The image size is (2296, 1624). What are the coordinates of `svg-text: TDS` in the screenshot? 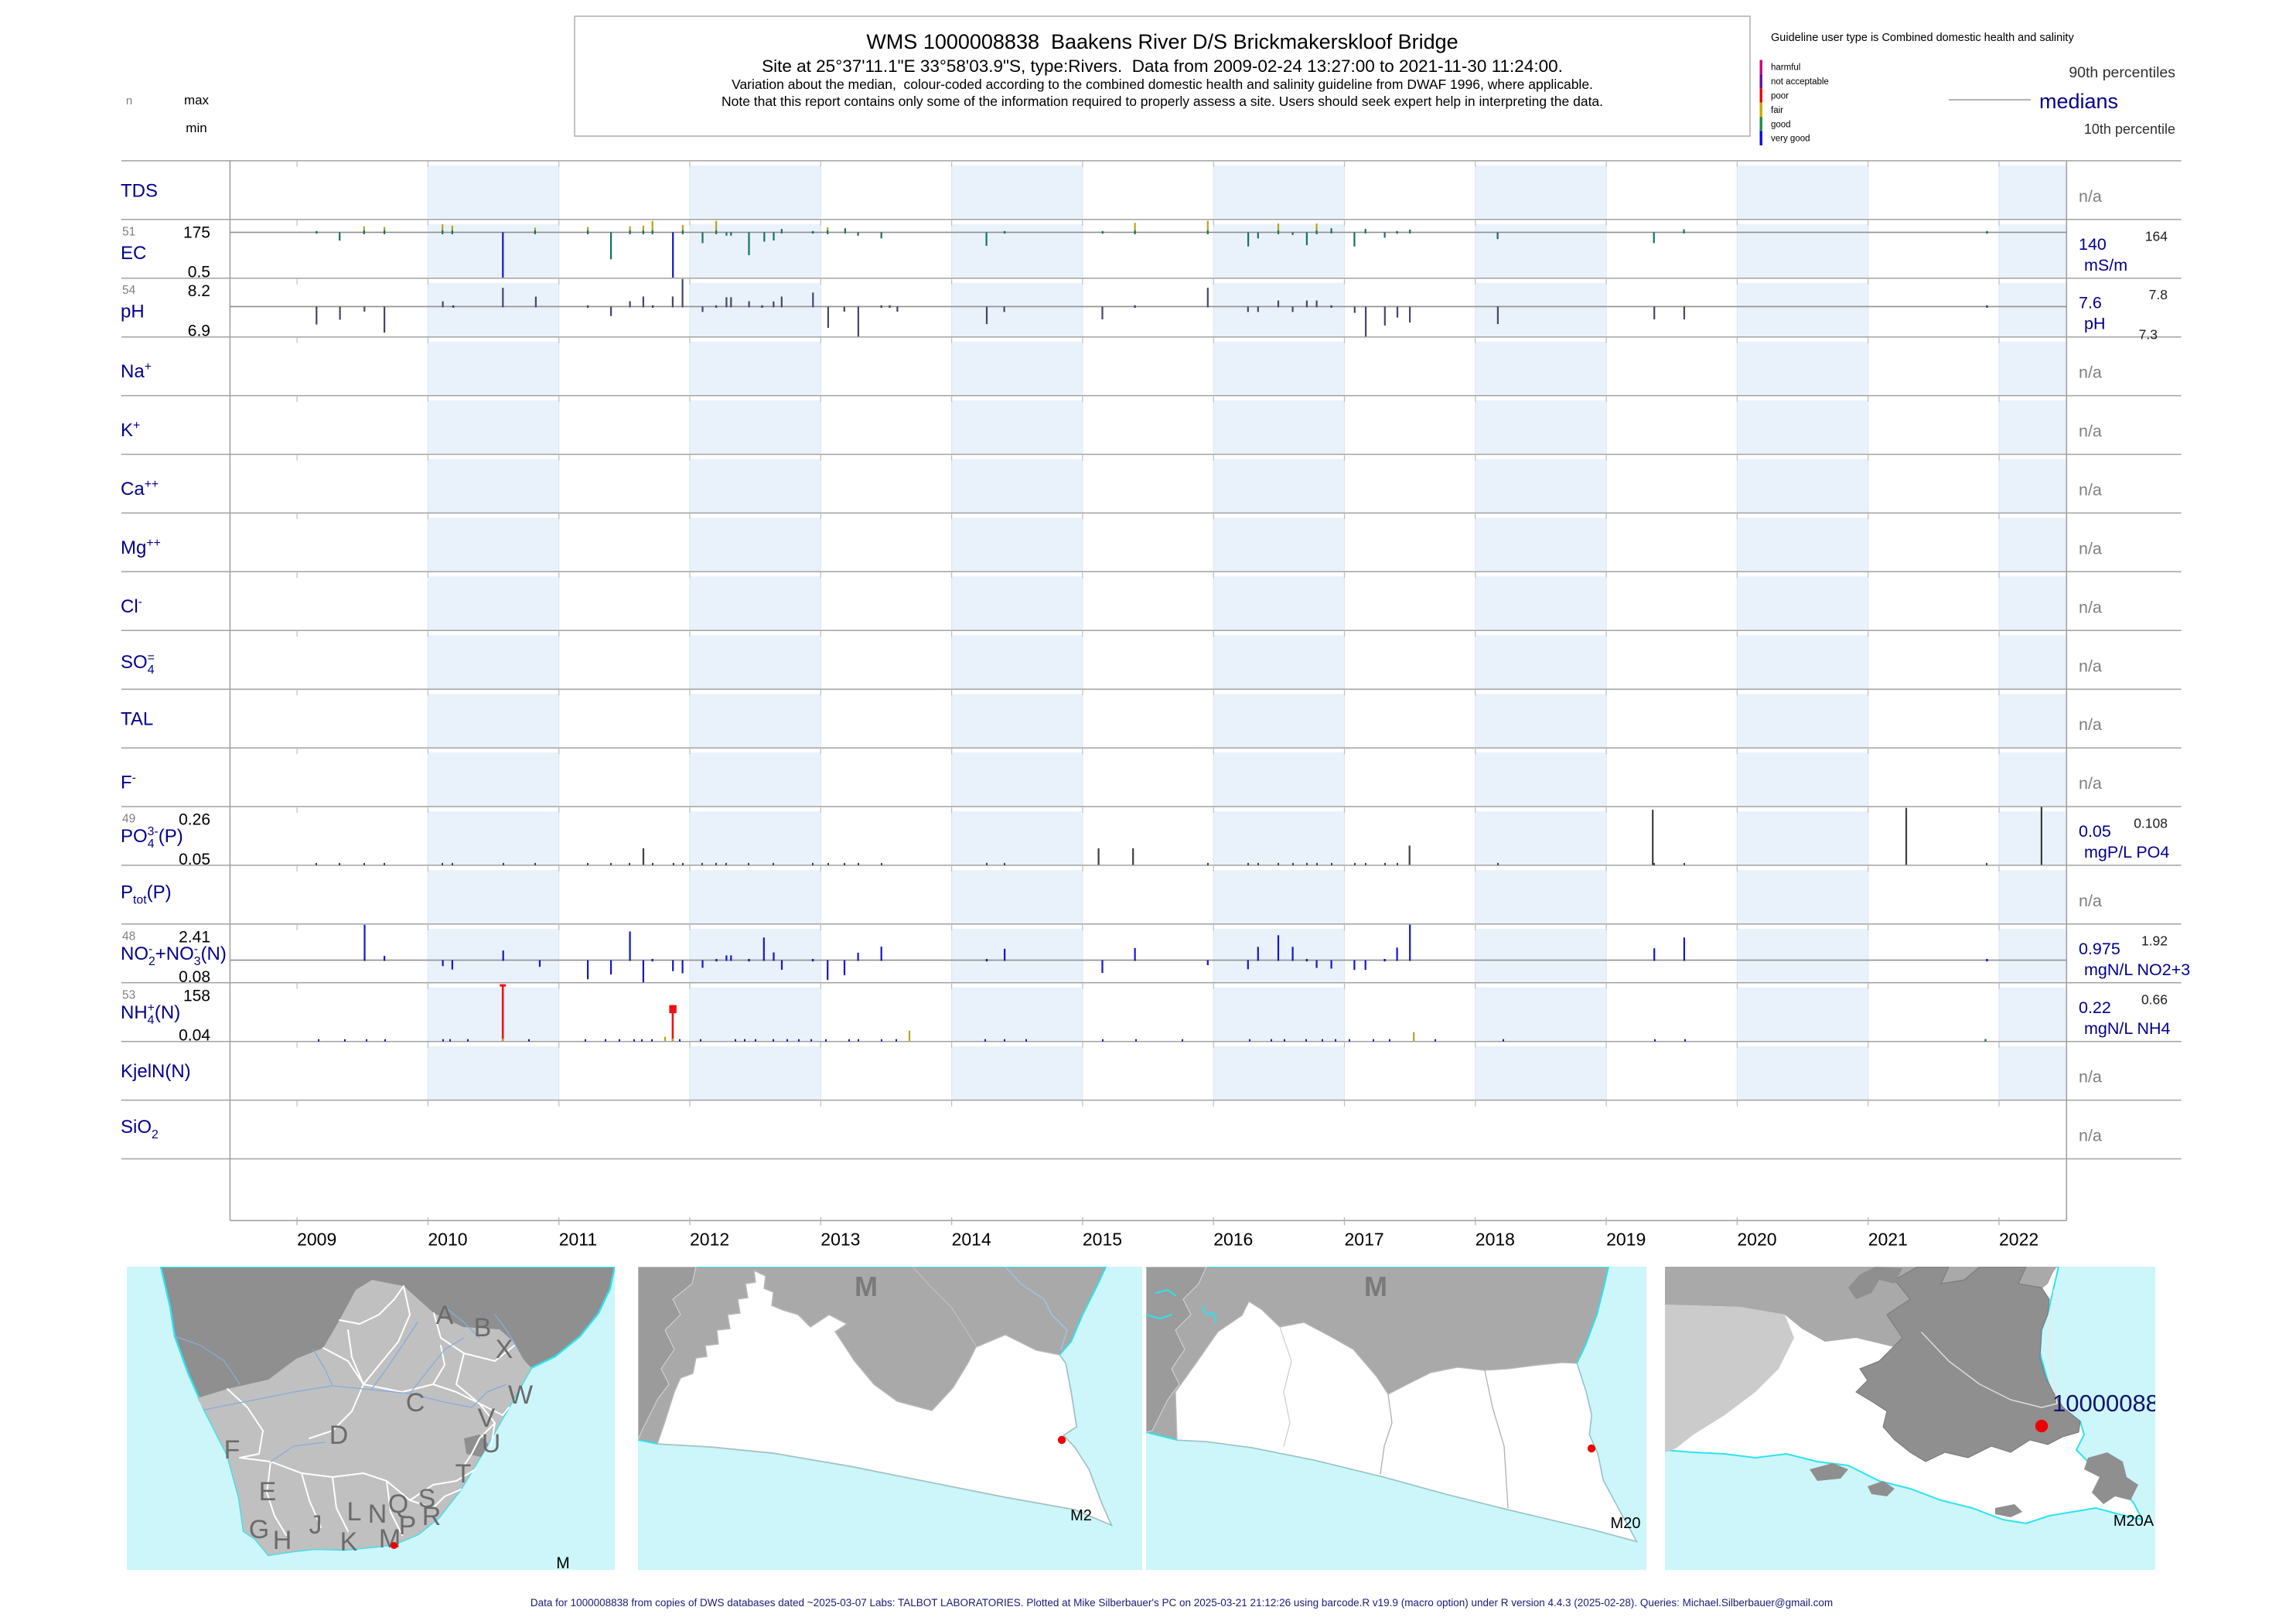 It's located at (139, 190).